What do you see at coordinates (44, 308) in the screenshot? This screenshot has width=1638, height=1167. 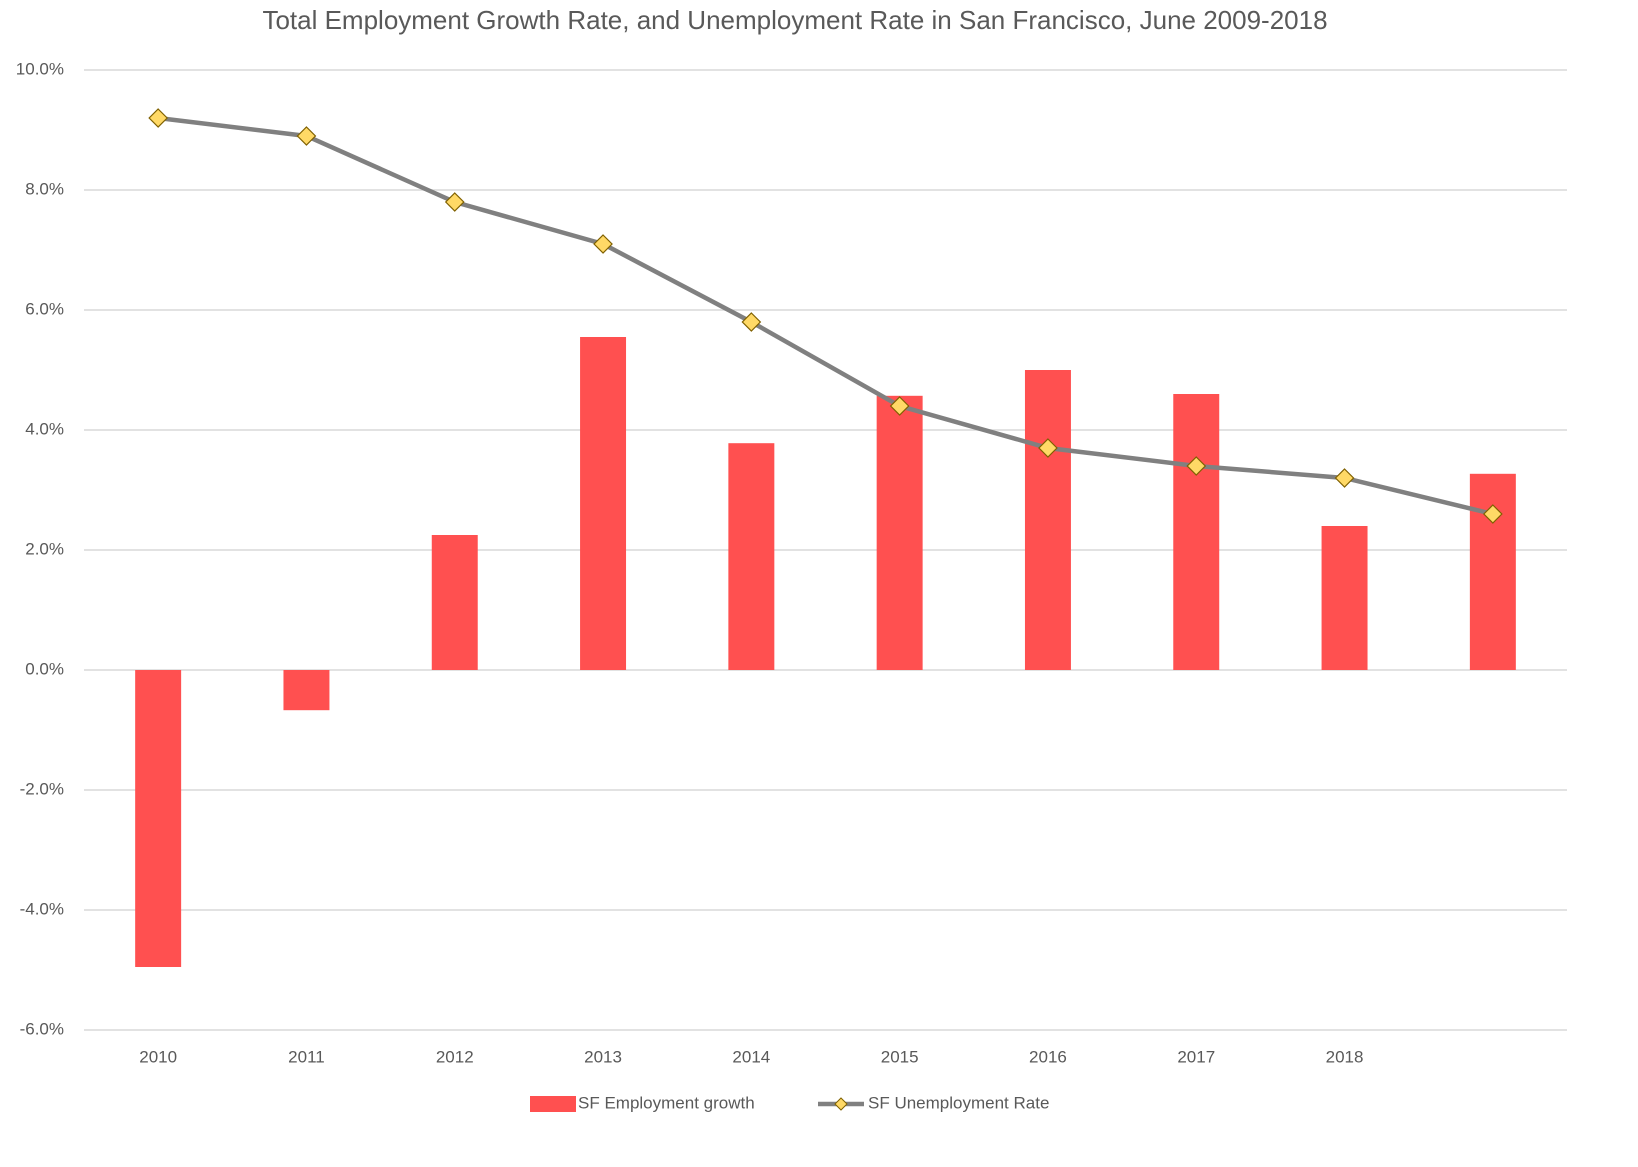 I see `y-tick-label: 6.0%` at bounding box center [44, 308].